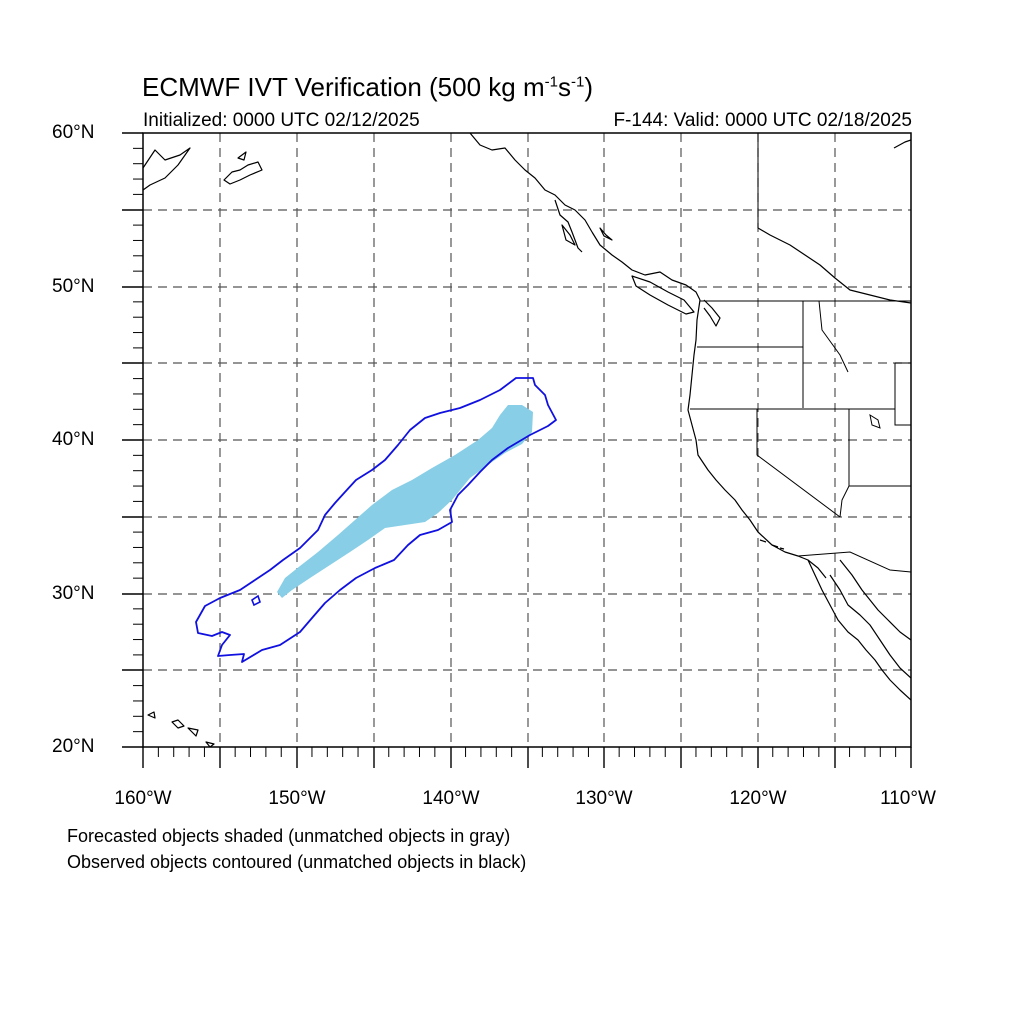  I want to click on lon-label-140w: 140°W, so click(451, 798).